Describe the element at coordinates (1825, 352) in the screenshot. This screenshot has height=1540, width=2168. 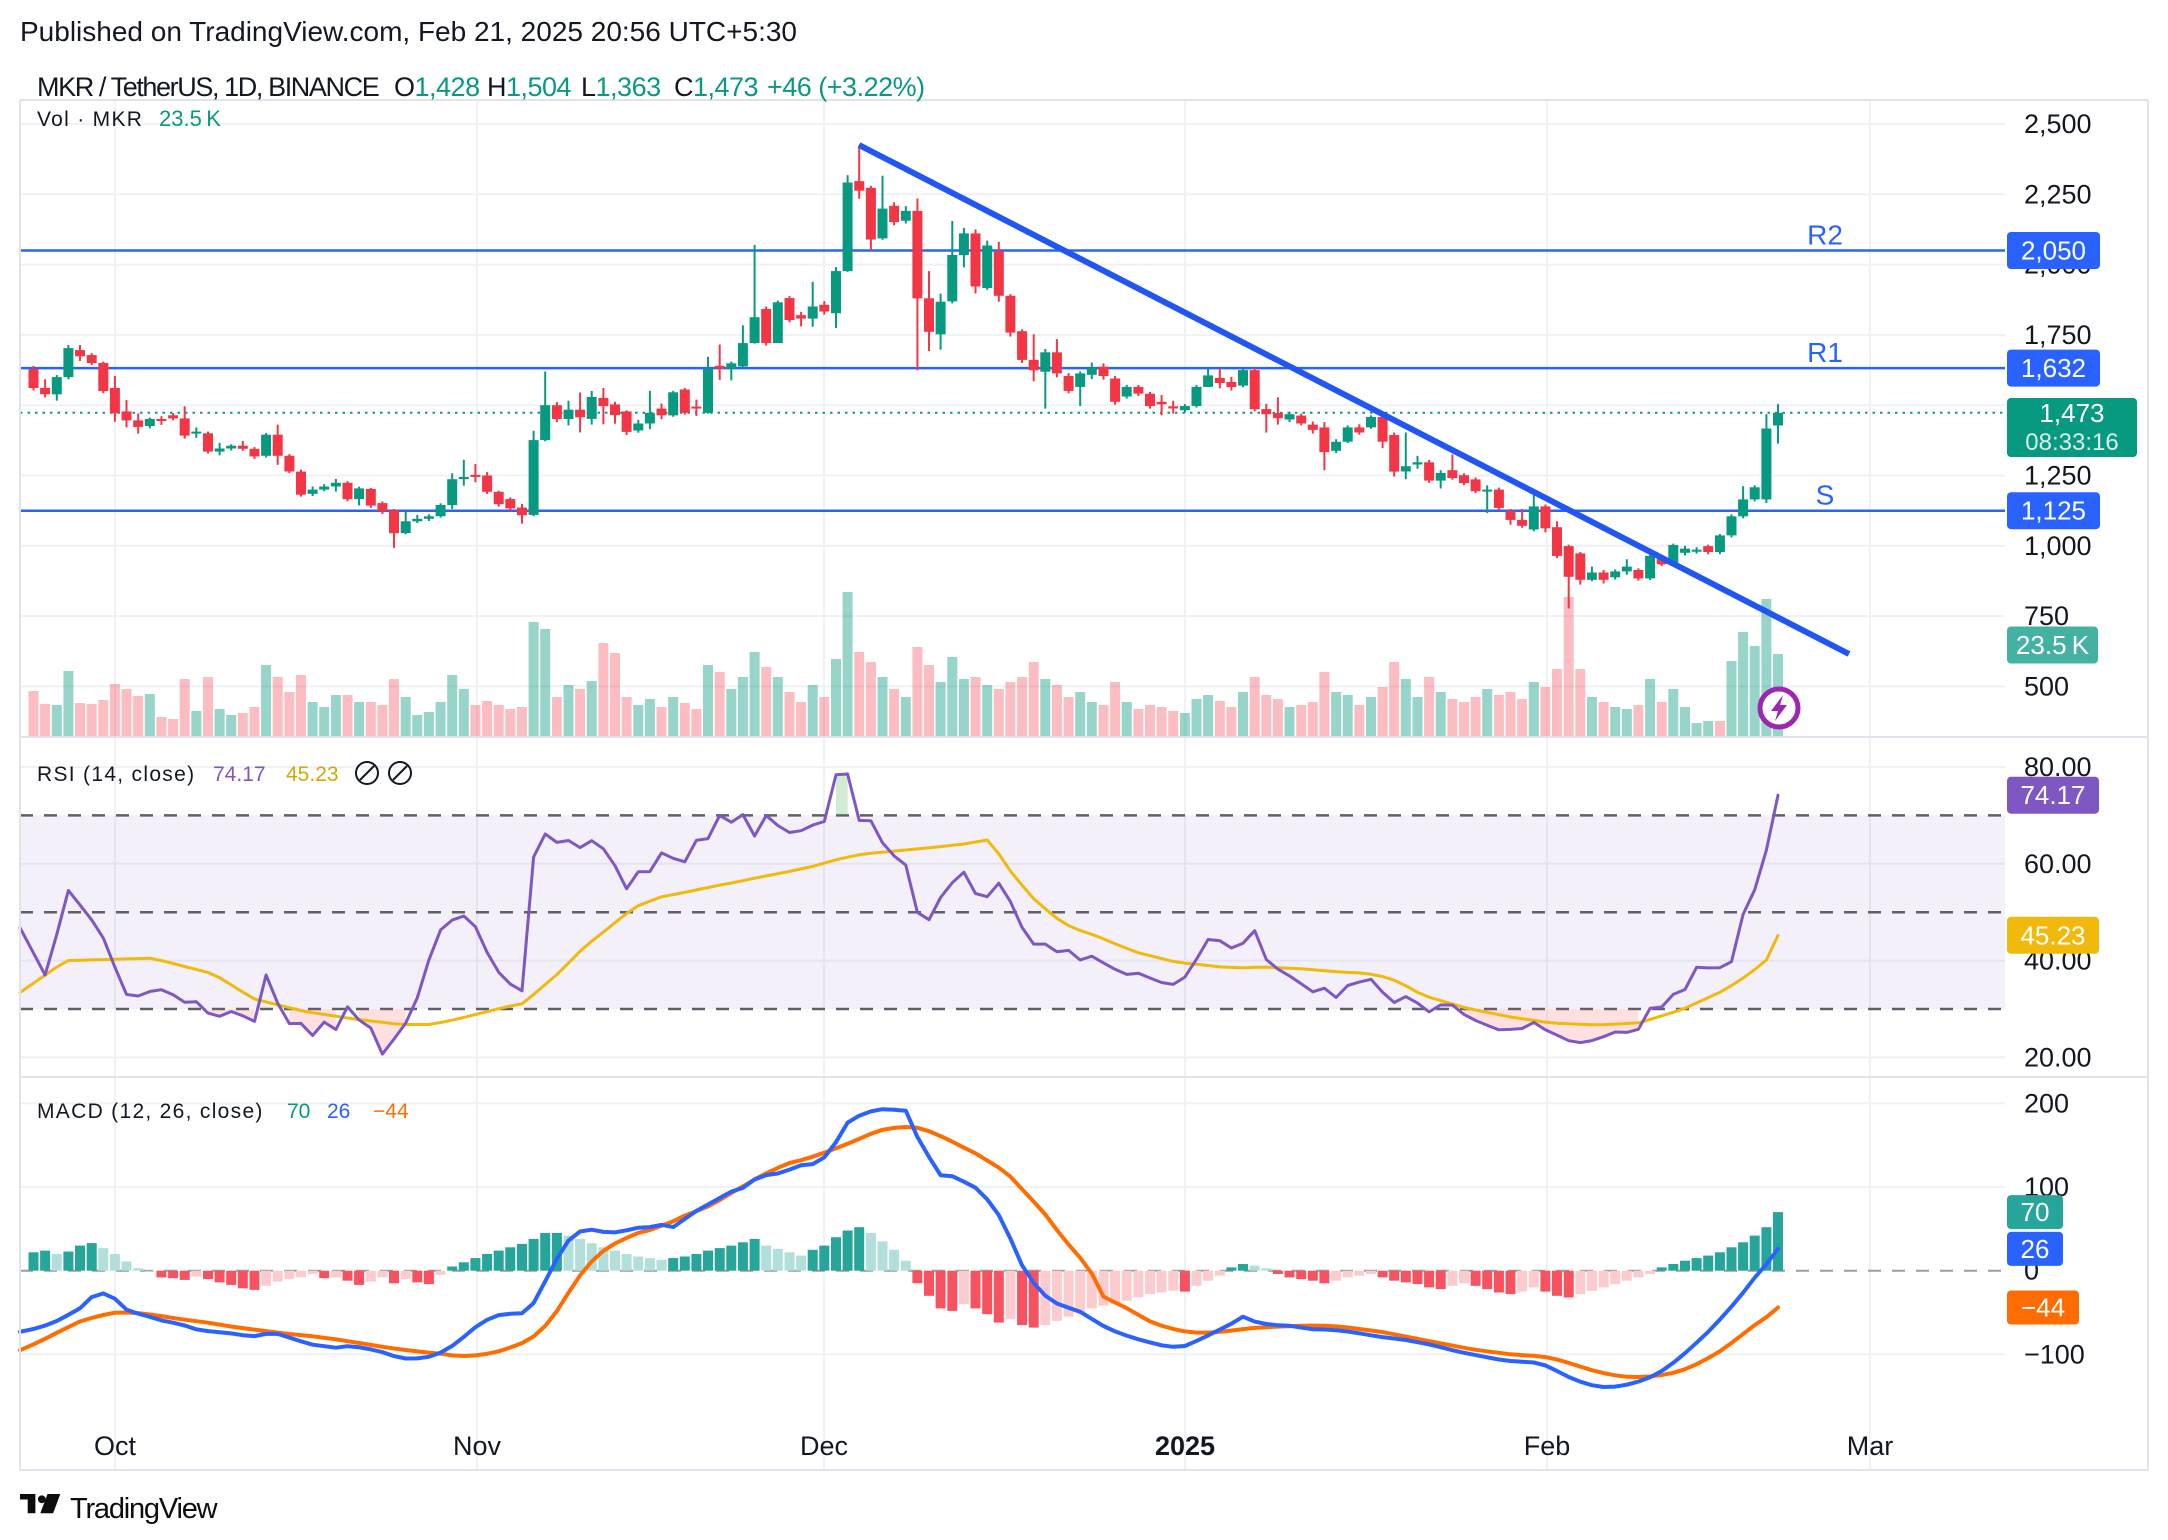
I see `svg-text: R1` at that location.